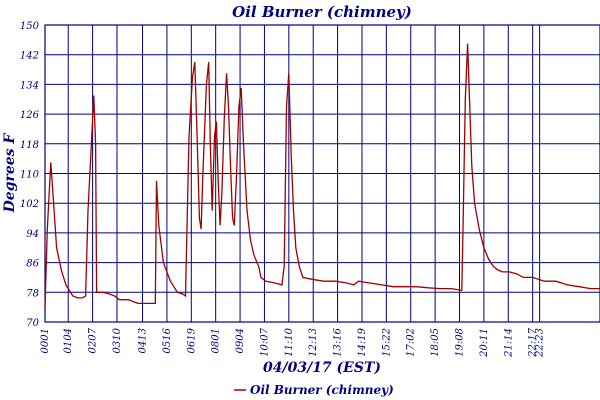 This screenshot has width=600, height=400. Describe the element at coordinates (362, 341) in the screenshot. I see `x-tick-label: 14:19` at that location.